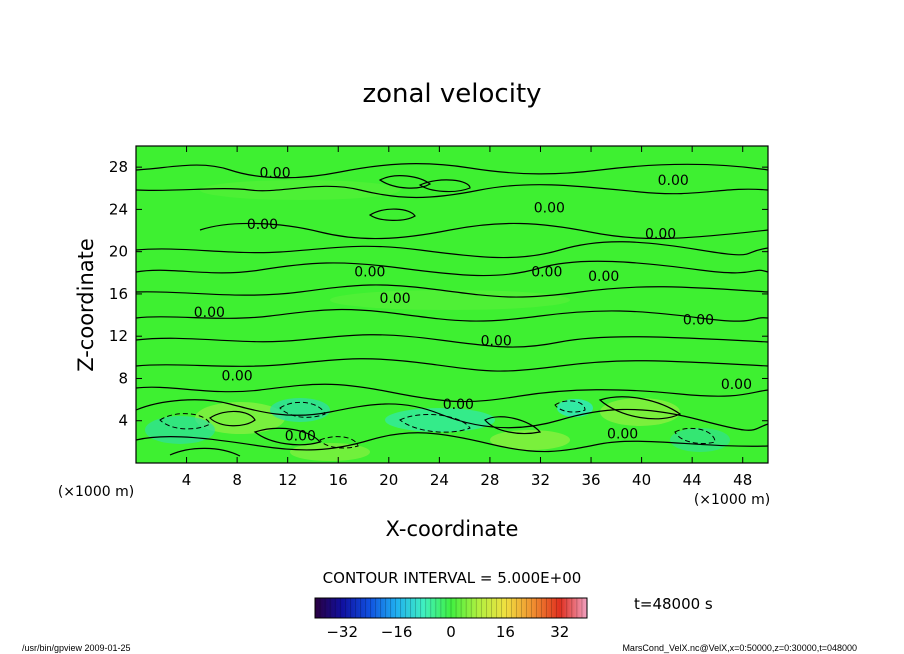  I want to click on contour-lines-negative, so click(437, 424).